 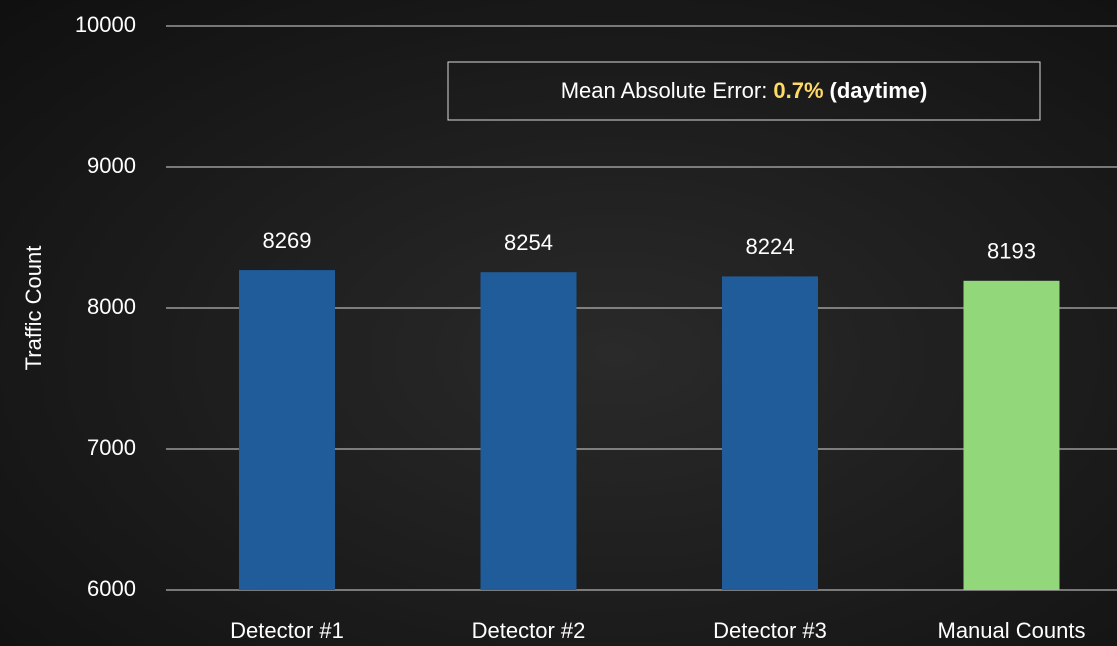 What do you see at coordinates (664, 90) in the screenshot?
I see `annotation-label: Mean Absolute Error:` at bounding box center [664, 90].